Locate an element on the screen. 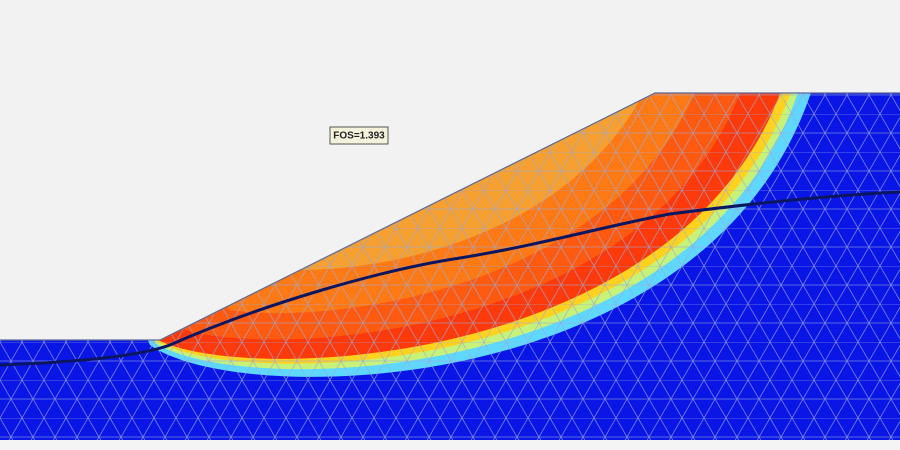 This screenshot has width=900, height=450. label-box is located at coordinates (359, 135).